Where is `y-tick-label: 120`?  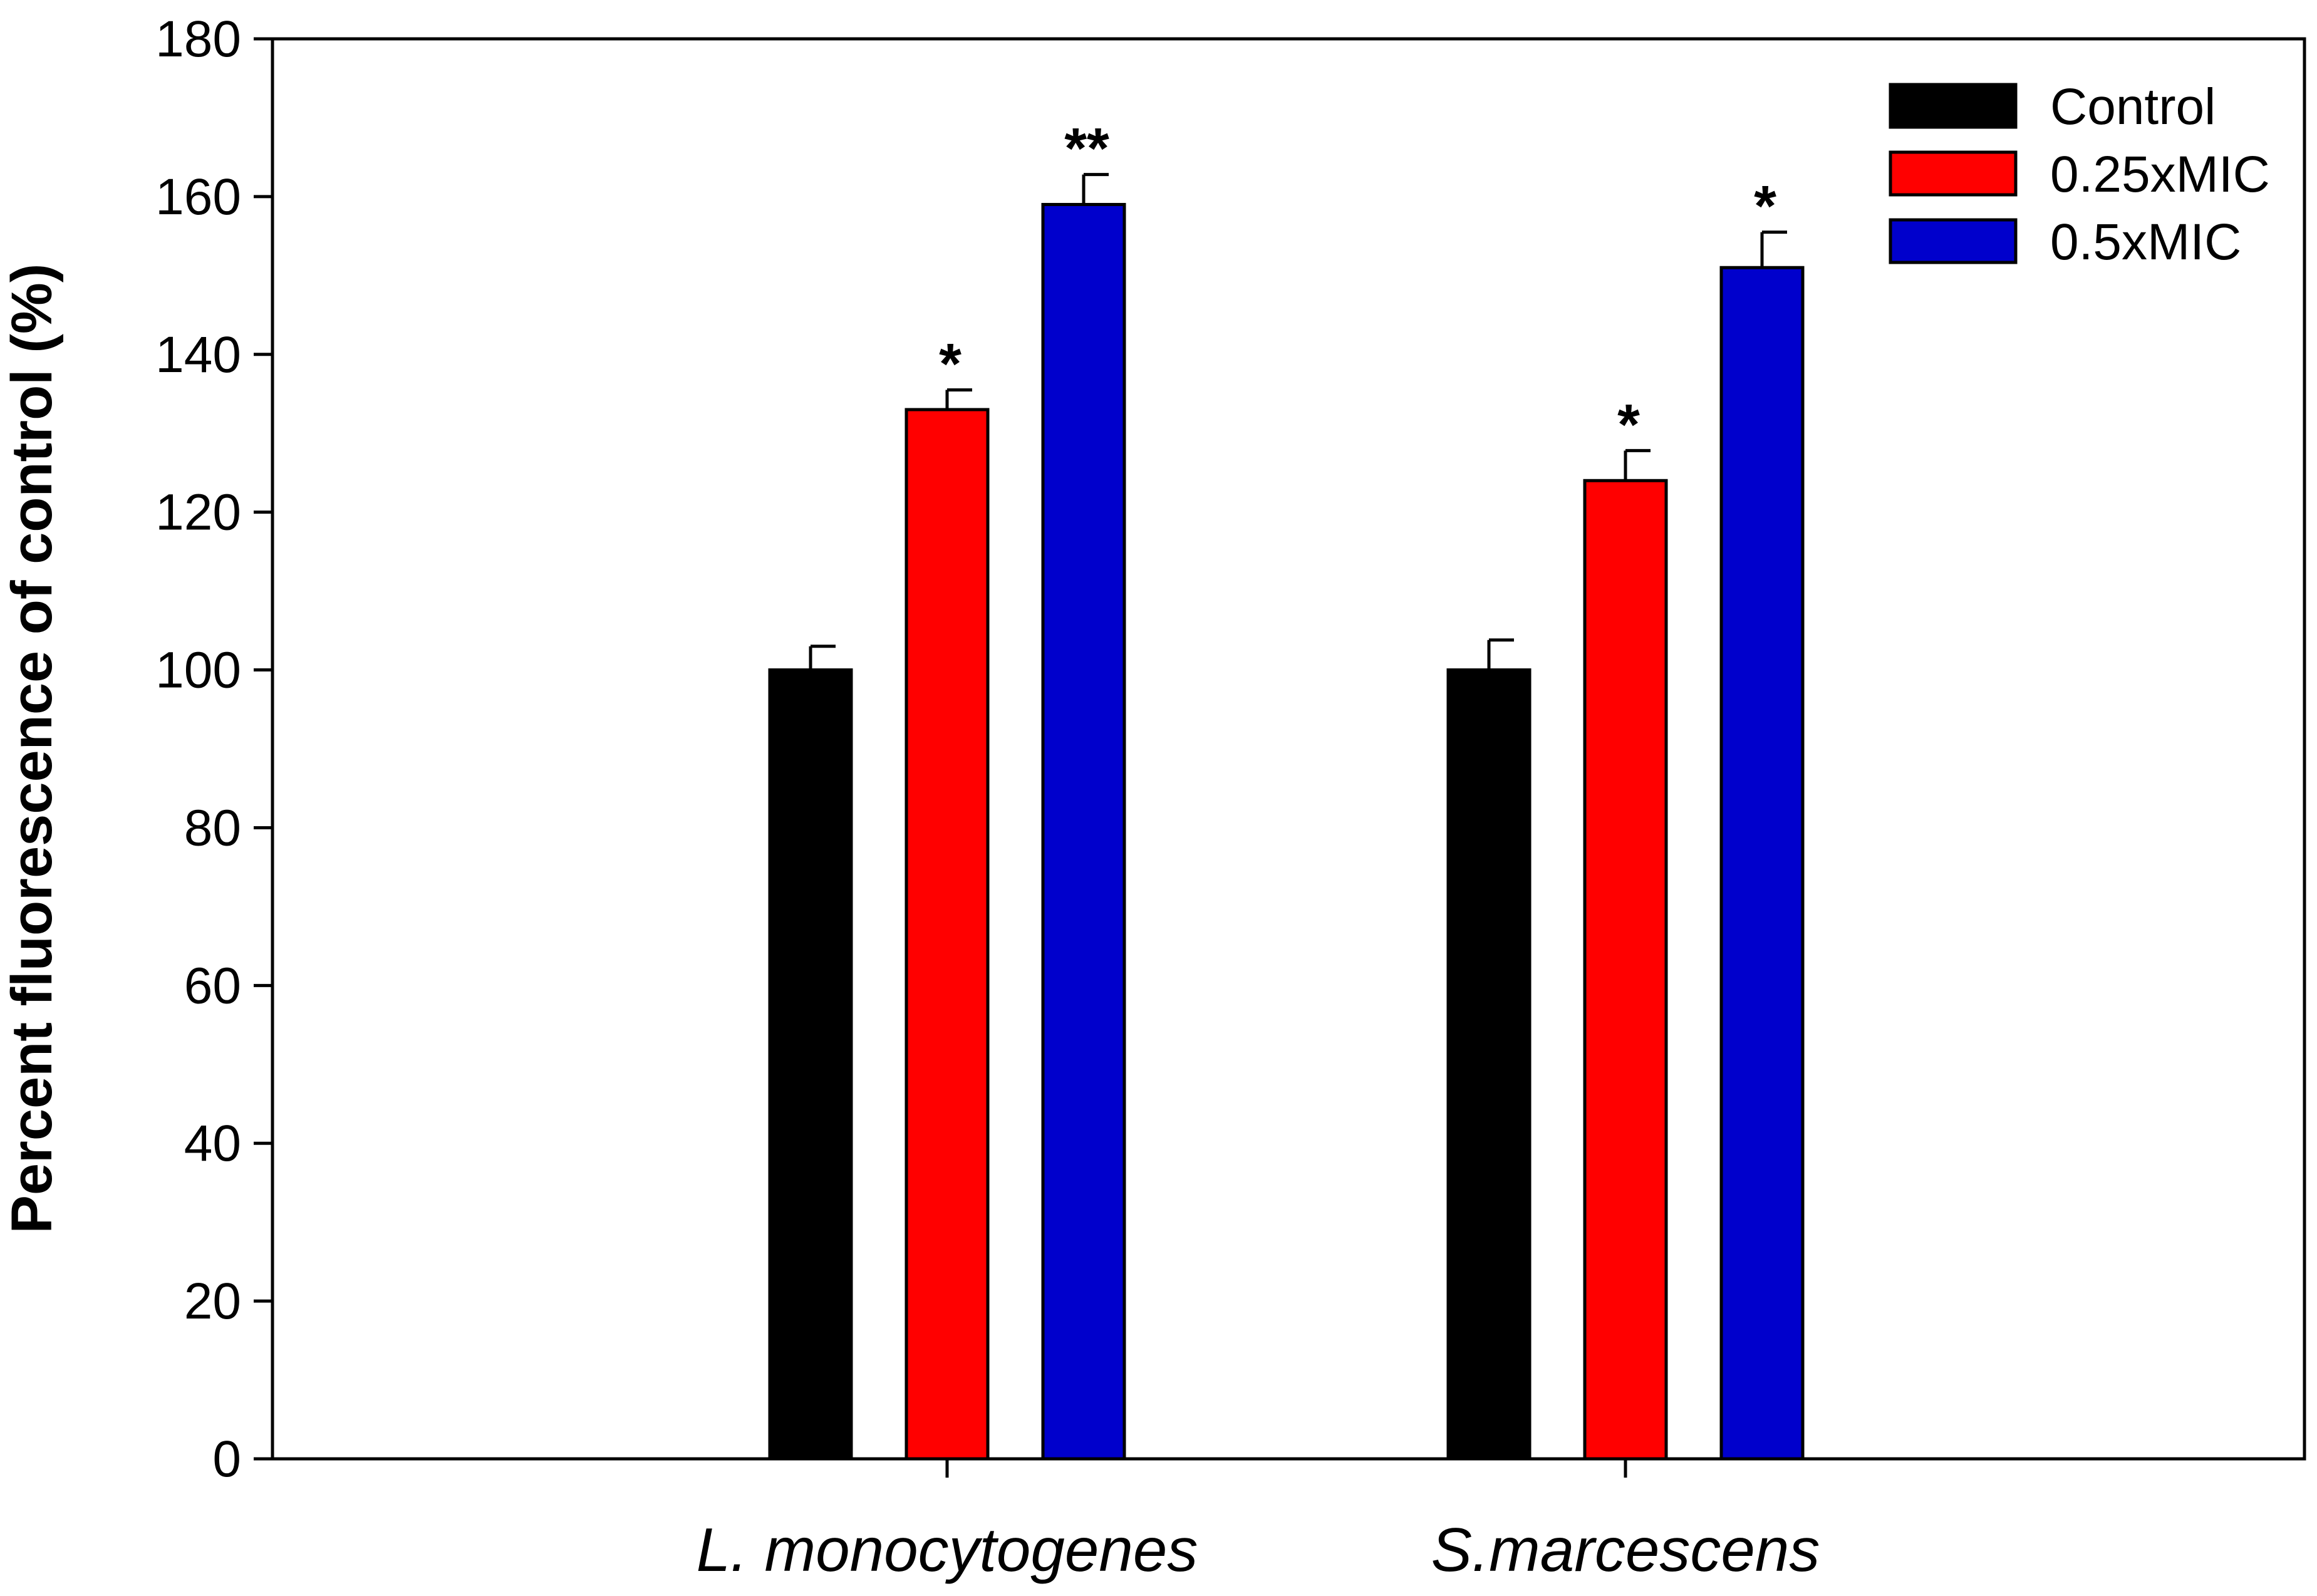 y-tick-label: 120 is located at coordinates (198, 512).